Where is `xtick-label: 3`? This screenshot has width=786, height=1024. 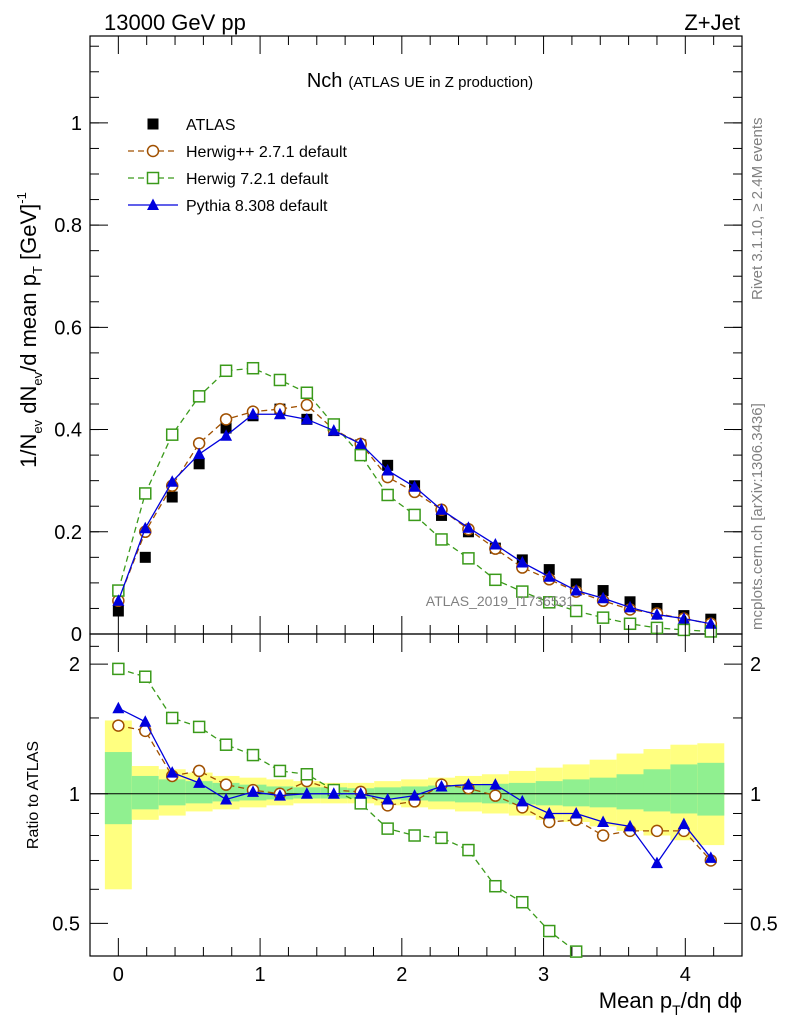 xtick-label: 3 is located at coordinates (543, 975).